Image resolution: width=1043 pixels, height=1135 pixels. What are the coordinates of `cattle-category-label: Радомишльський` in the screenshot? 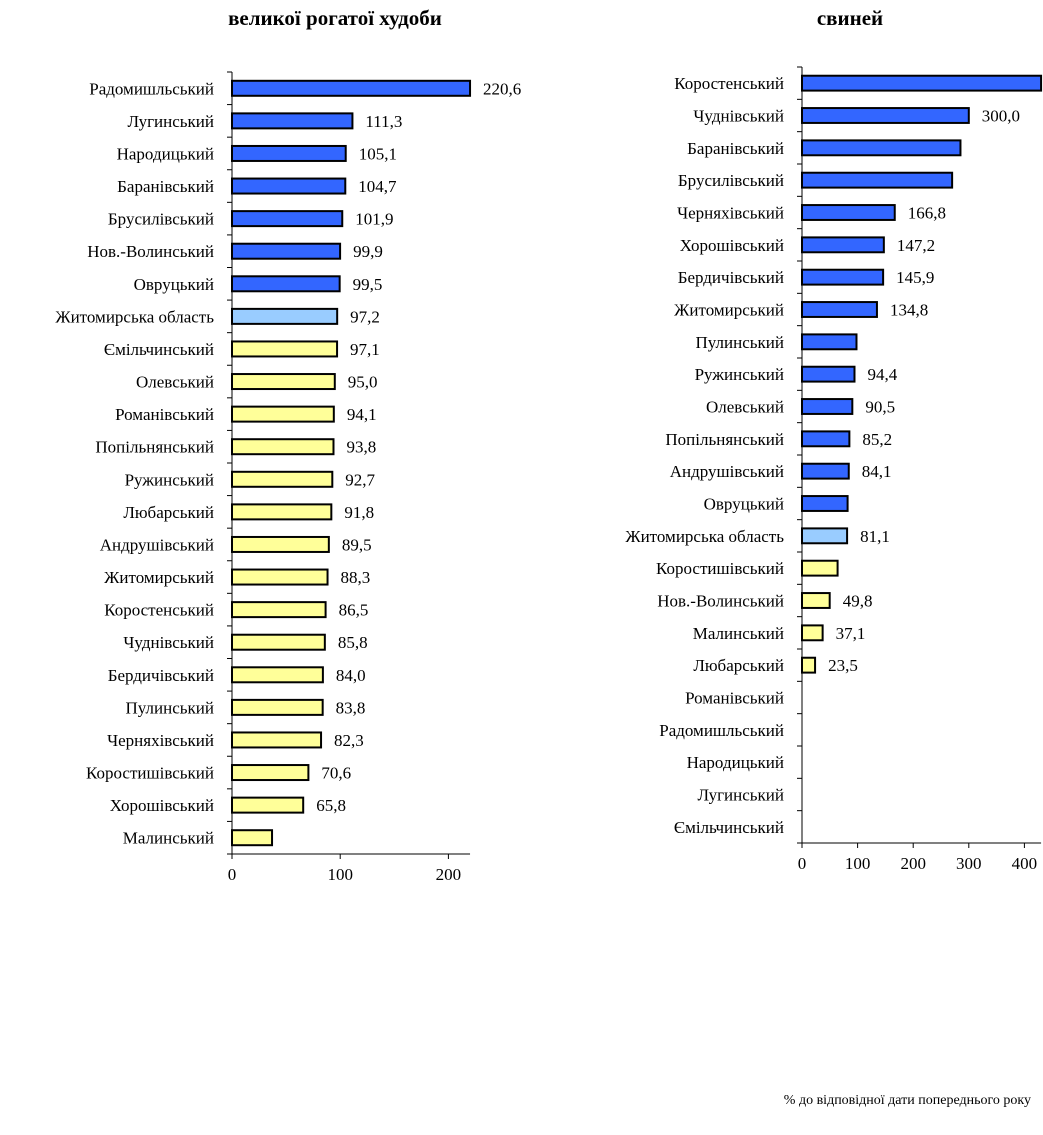 It's located at (151, 88).